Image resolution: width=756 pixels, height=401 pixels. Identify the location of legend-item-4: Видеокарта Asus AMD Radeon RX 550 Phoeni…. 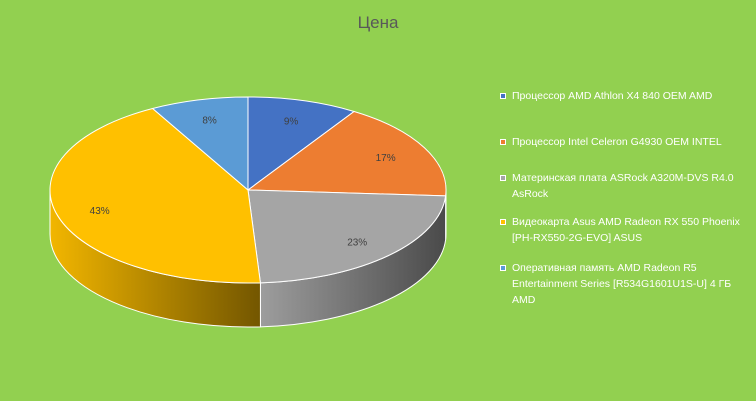
(625, 230).